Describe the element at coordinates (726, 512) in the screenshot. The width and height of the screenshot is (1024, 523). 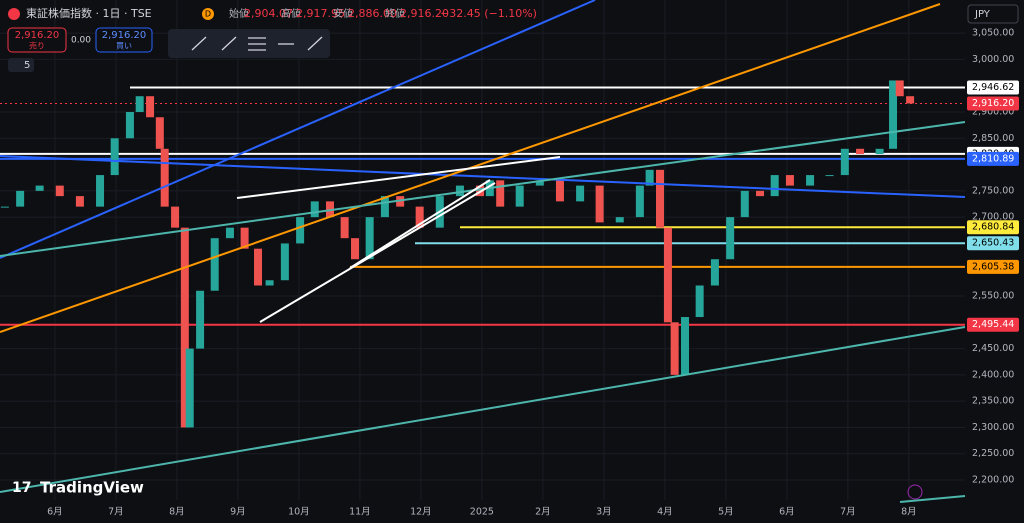
I see `x-tick-label: 5月` at that location.